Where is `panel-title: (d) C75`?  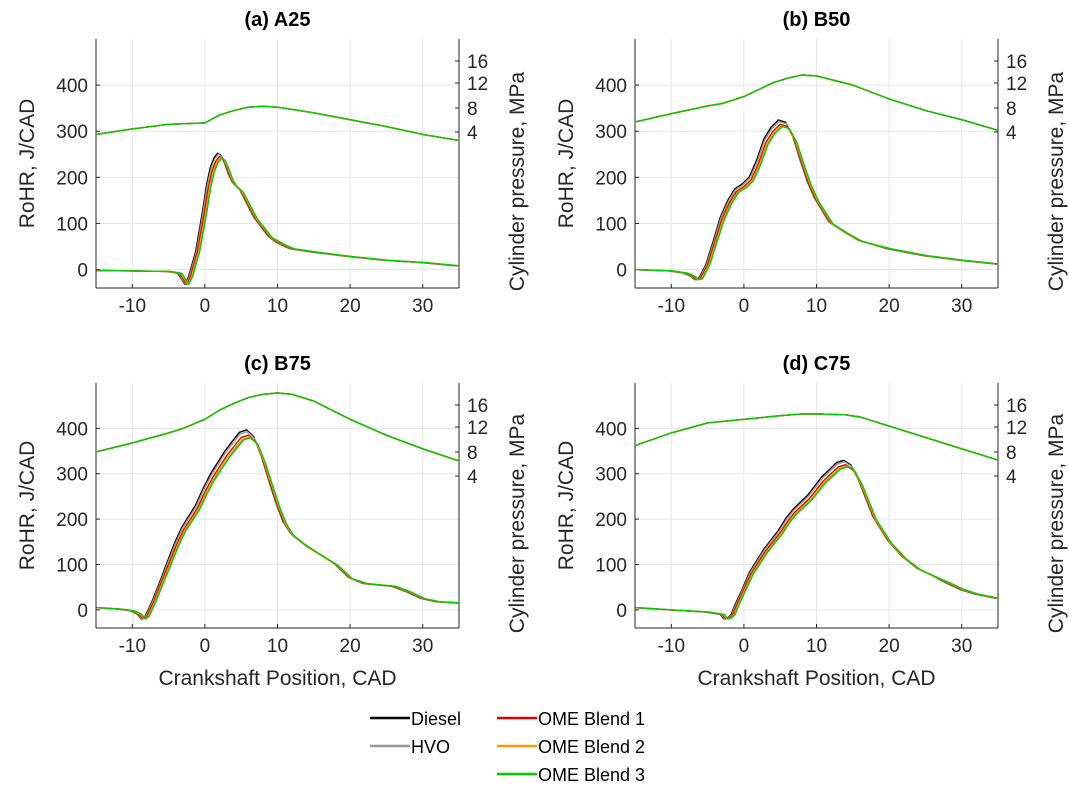
panel-title: (d) C75 is located at coordinates (817, 364).